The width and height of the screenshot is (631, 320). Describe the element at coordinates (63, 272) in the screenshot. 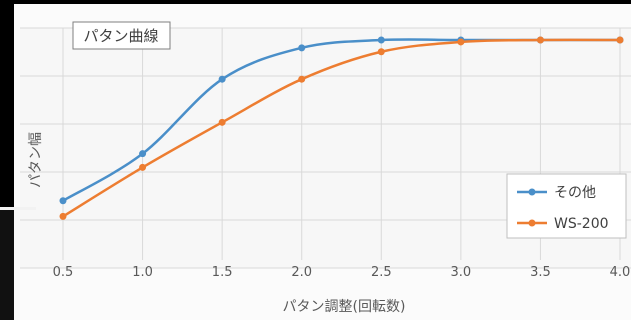

I see `x-tick-label-1: 0.5` at that location.